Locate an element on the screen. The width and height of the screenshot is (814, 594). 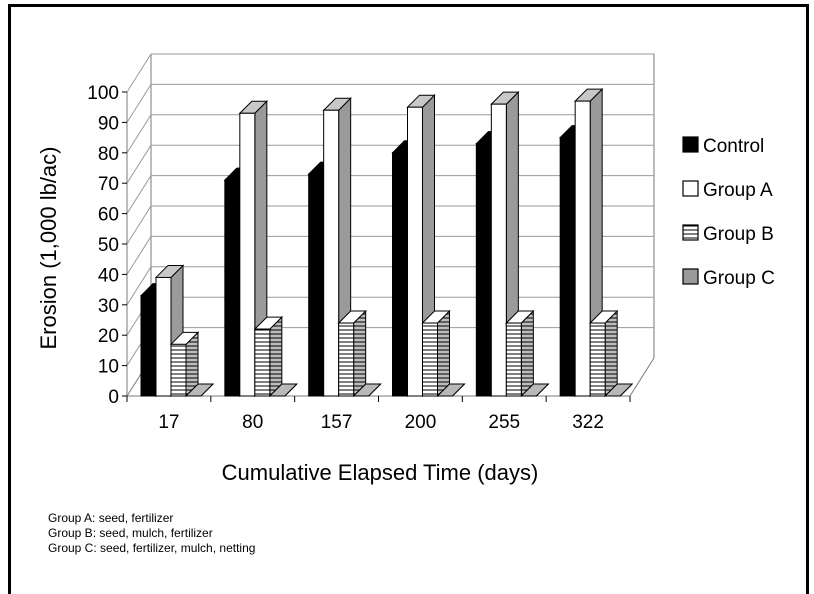
legend-label: Group A is located at coordinates (738, 190).